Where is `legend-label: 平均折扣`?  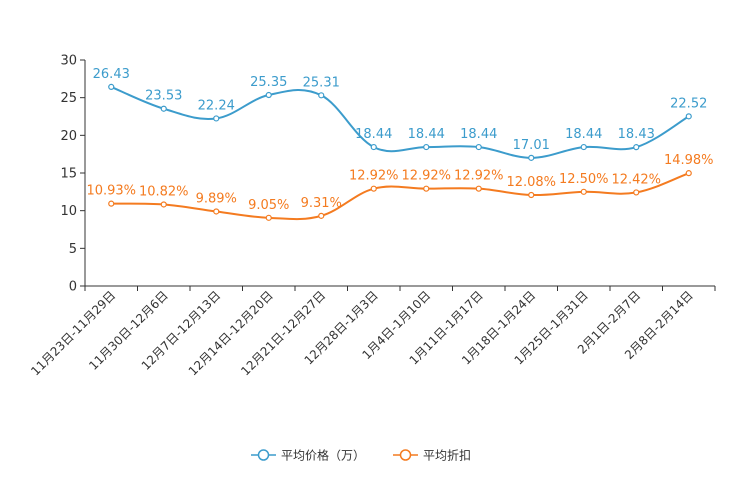
legend-label: 平均折扣 is located at coordinates (447, 455).